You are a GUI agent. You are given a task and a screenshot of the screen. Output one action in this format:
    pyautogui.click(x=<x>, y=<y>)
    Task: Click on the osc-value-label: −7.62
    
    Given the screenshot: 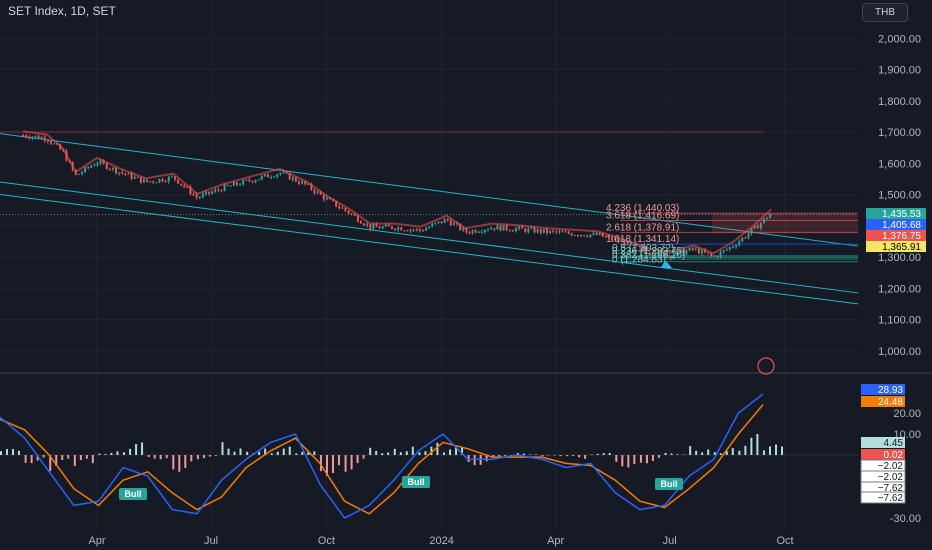 What is the action you would take?
    pyautogui.click(x=891, y=488)
    